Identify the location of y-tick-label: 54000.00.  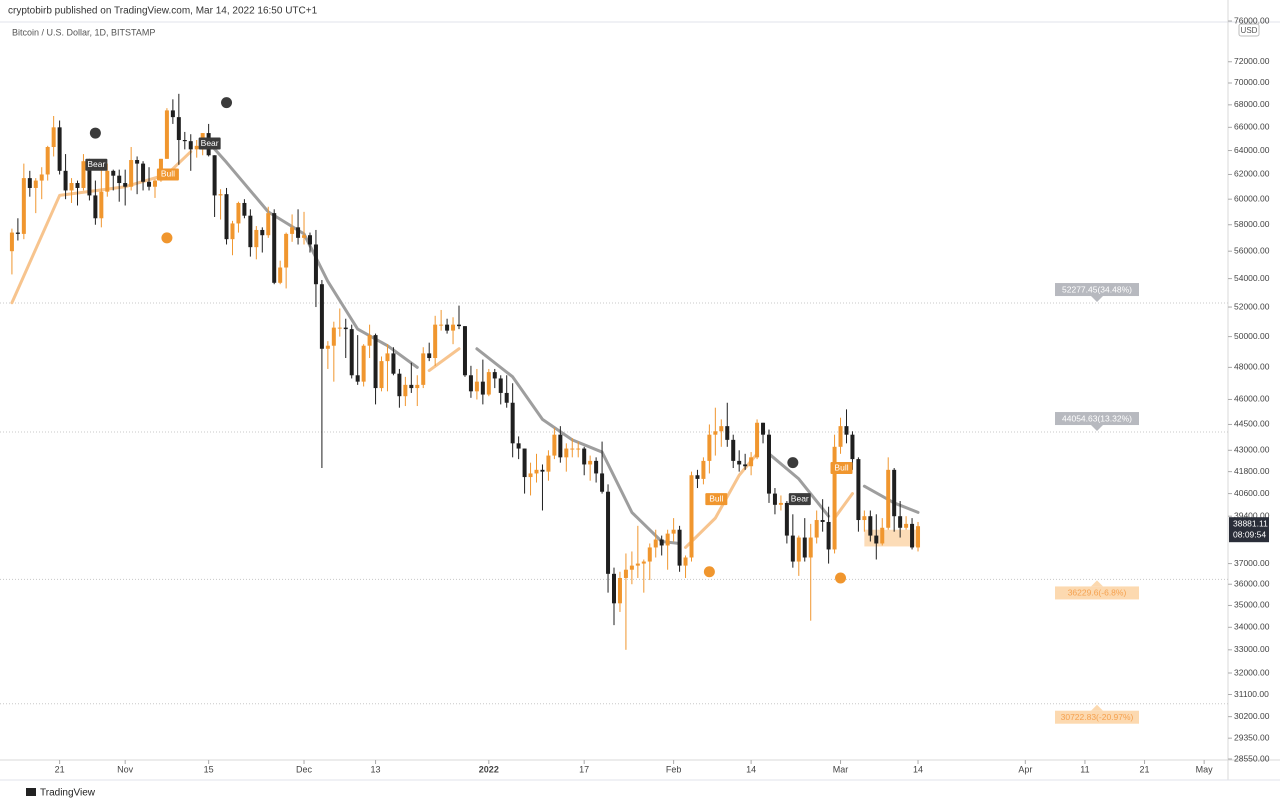
(1252, 278).